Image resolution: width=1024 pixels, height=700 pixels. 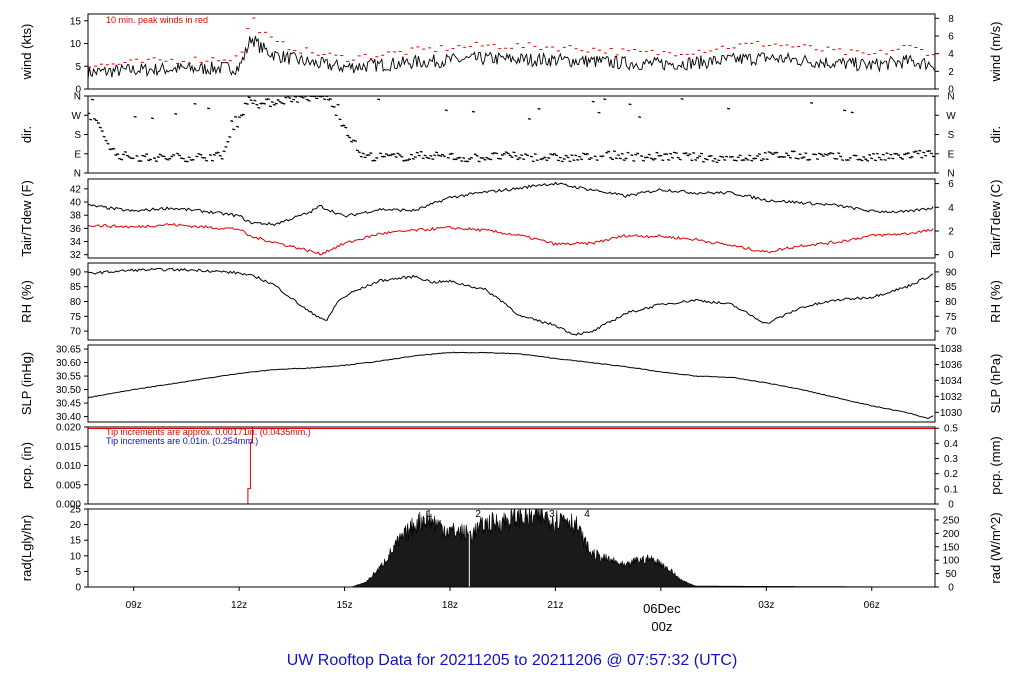 I want to click on x-axis: 09z 12z 15z 18z 21z 03z 06z 06Dec 00z, so click(x=503, y=610).